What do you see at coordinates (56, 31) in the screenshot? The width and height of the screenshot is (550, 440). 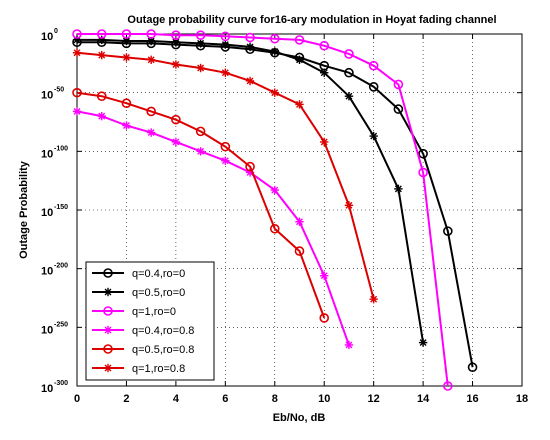 I see `y-tick-exponent: 0` at bounding box center [56, 31].